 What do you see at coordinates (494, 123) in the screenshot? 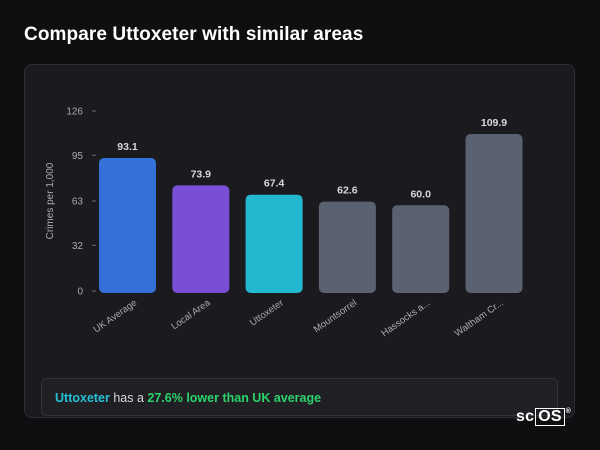
I see `bar-value-label: 109.9` at bounding box center [494, 123].